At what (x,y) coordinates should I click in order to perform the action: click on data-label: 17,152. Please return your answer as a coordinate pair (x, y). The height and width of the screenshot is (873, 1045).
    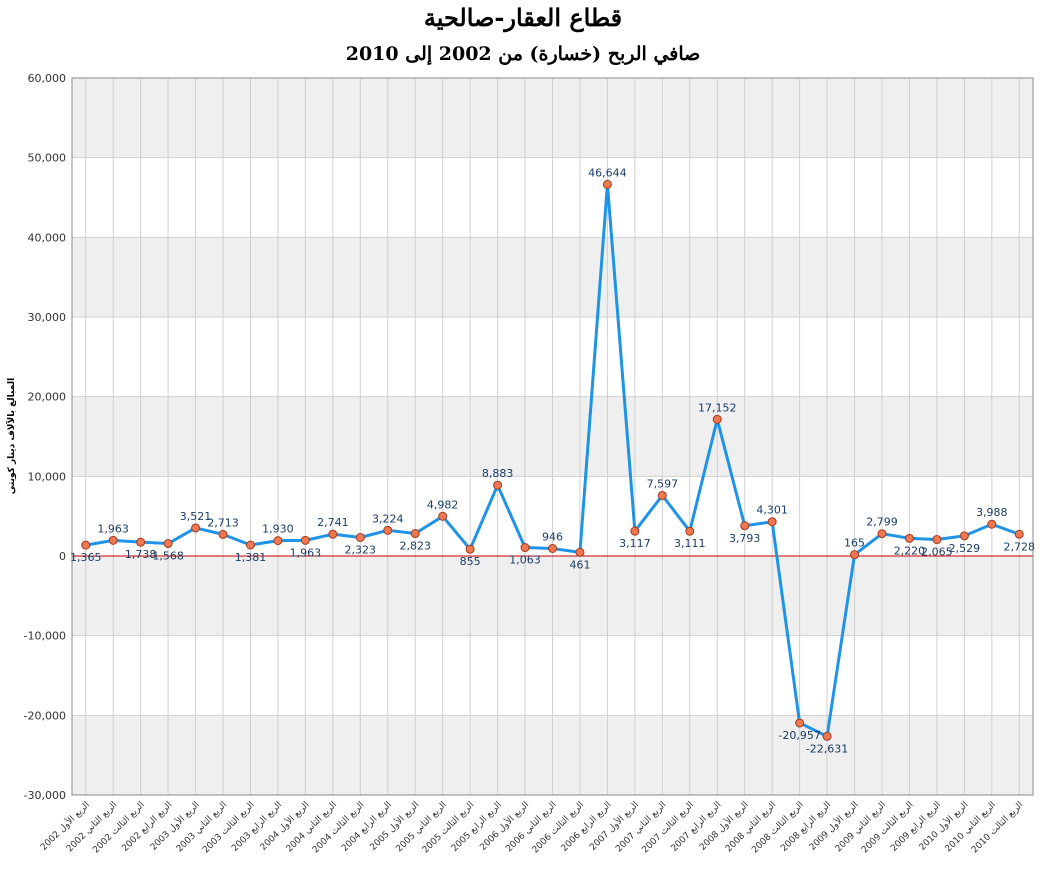
    Looking at the image, I should click on (717, 407).